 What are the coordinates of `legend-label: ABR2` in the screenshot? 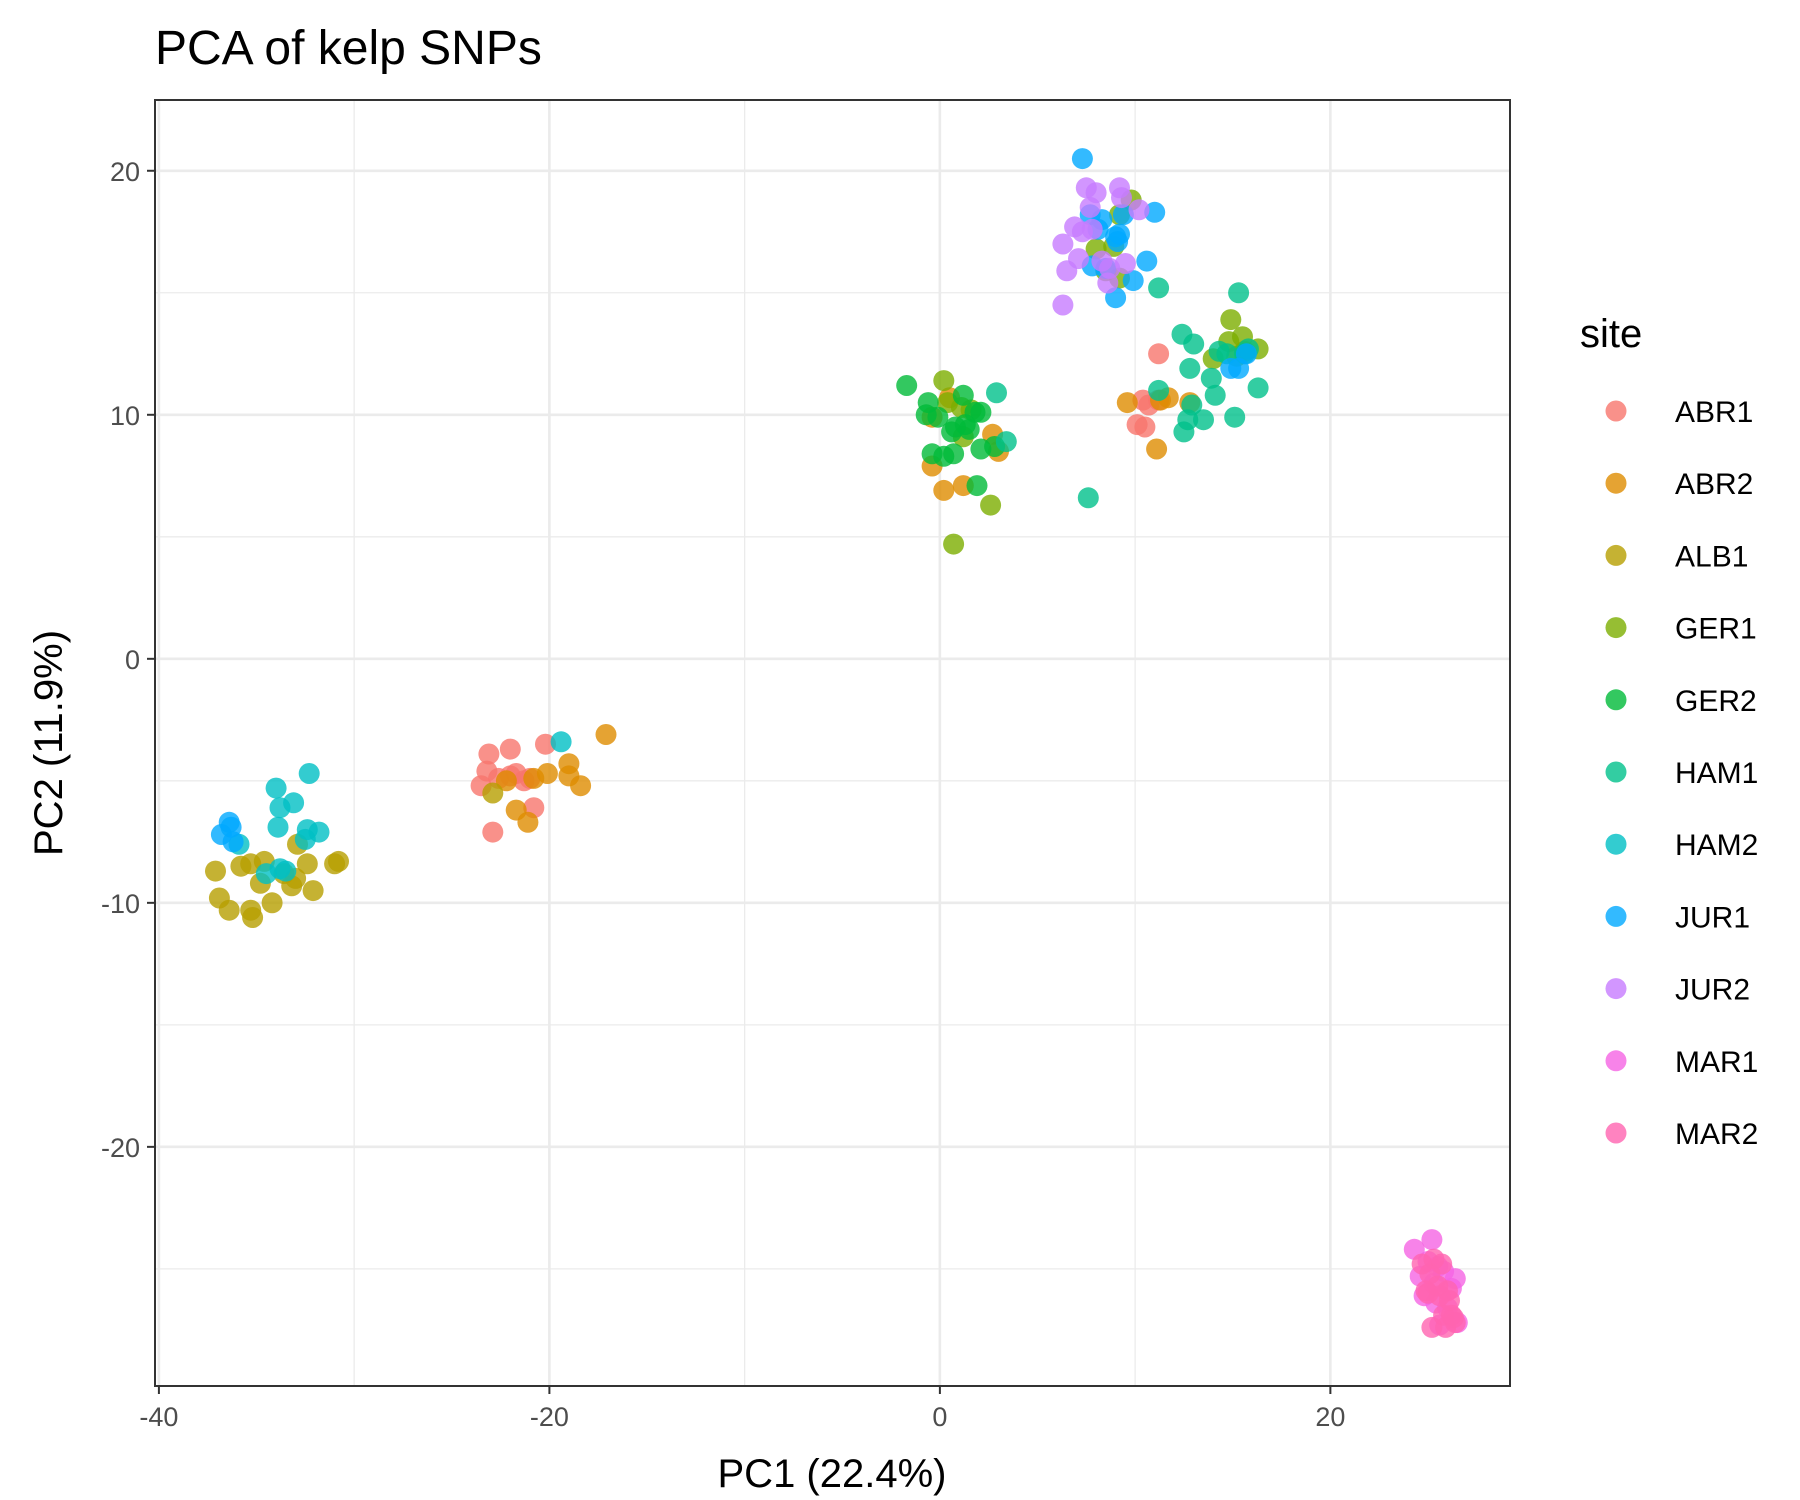 It's located at (1714, 484).